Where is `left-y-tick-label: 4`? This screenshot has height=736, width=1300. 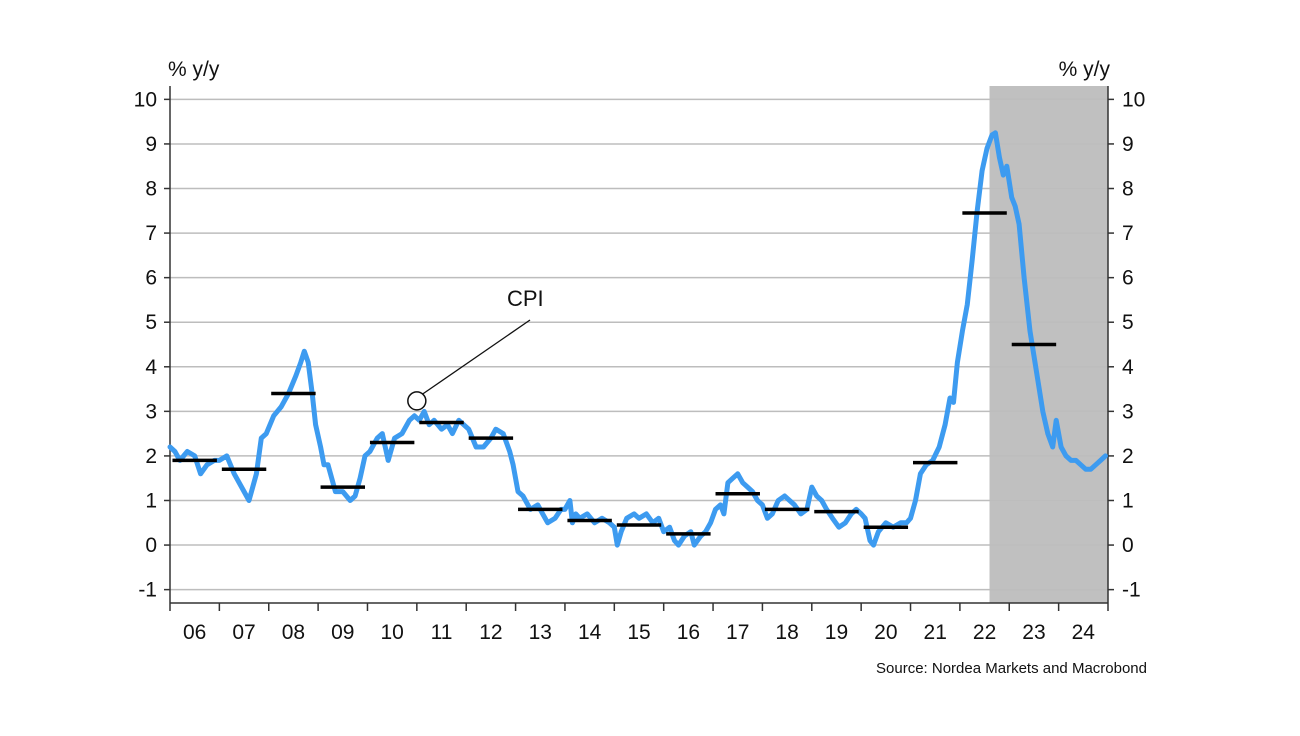
left-y-tick-label: 4 is located at coordinates (151, 367).